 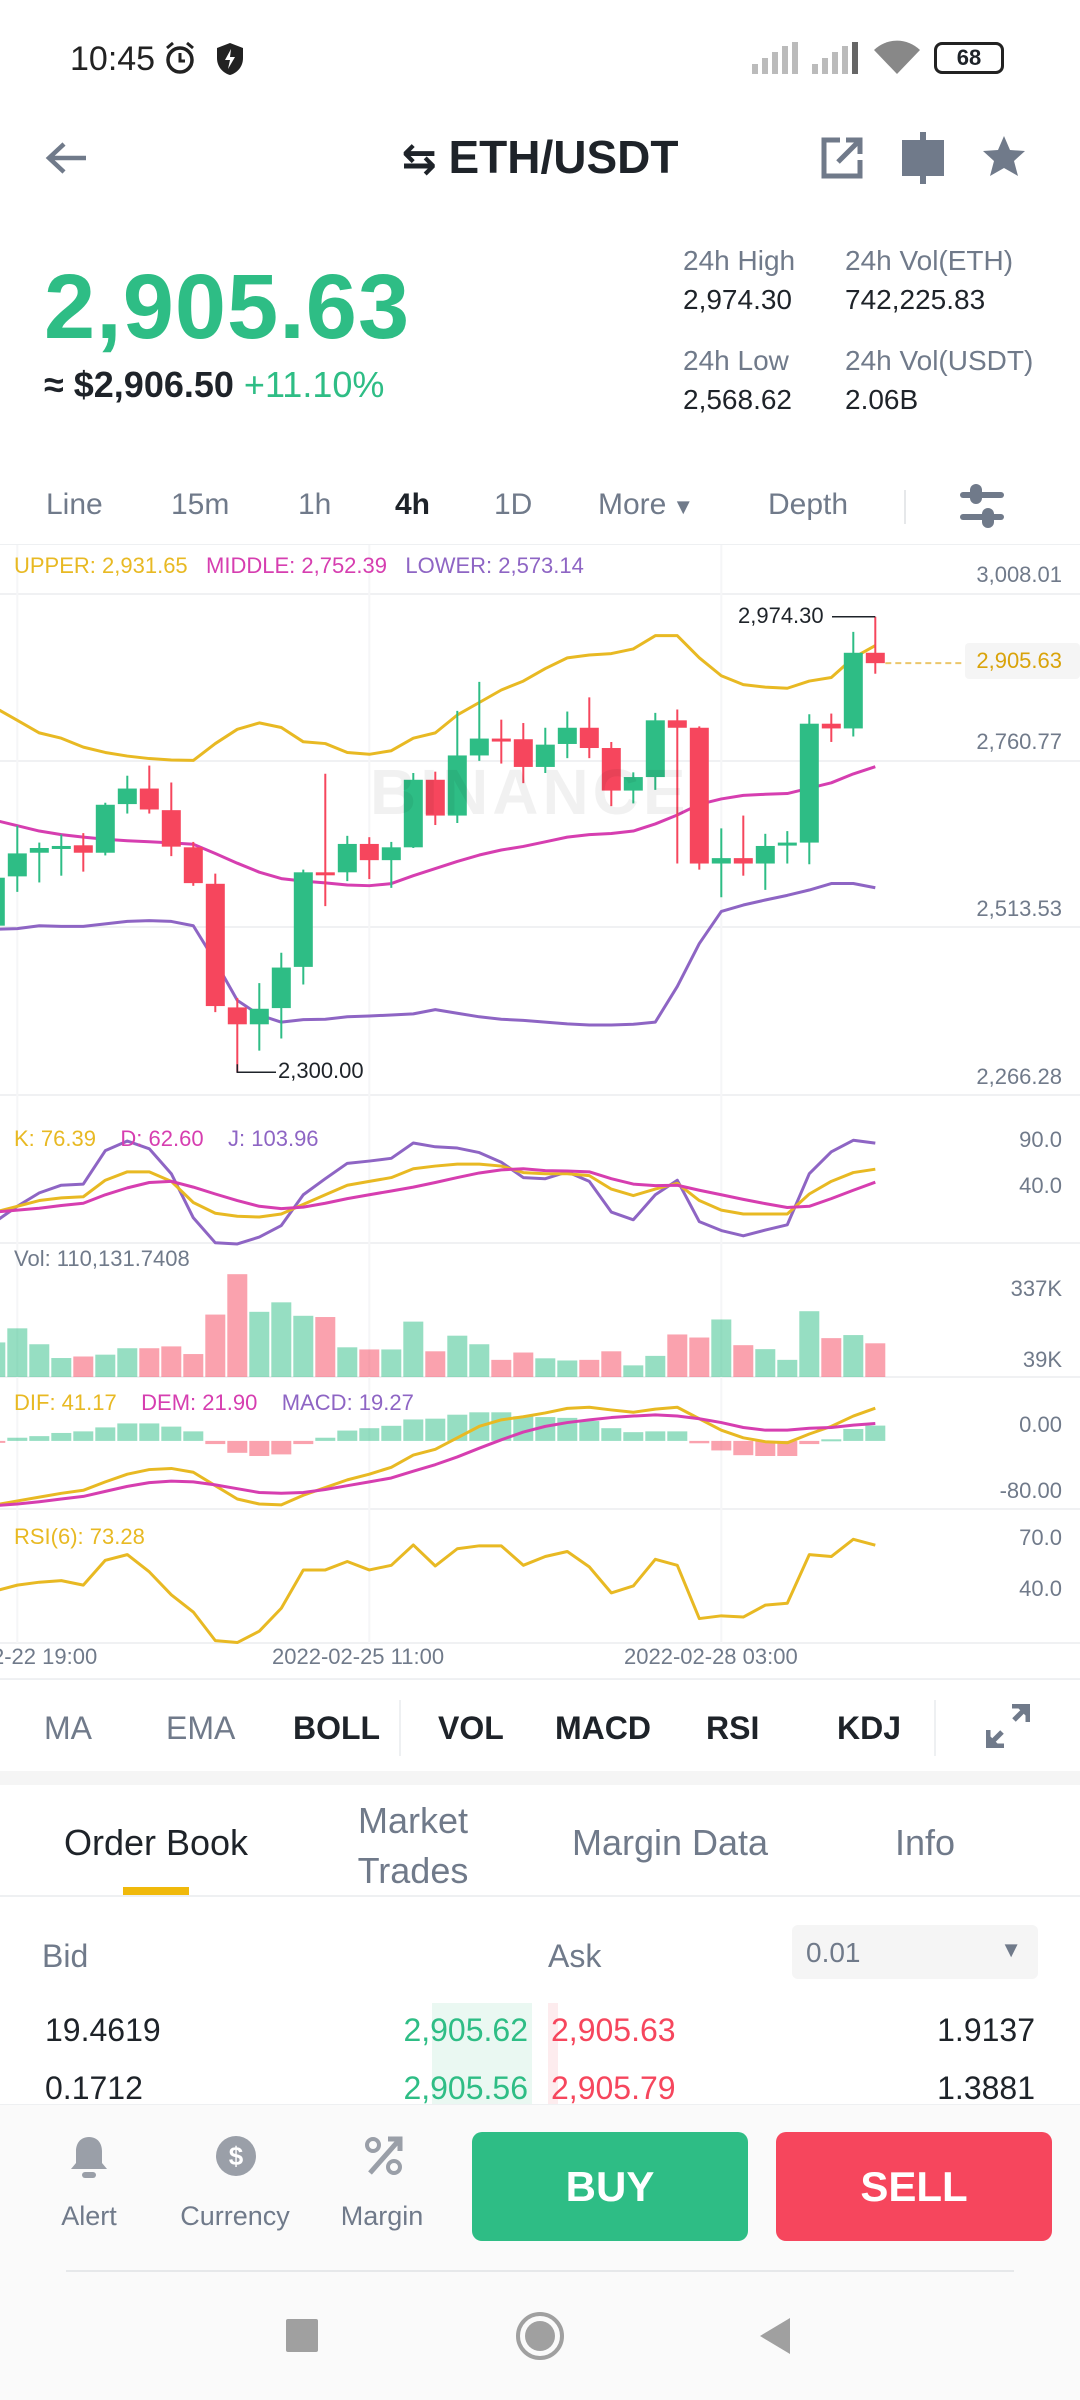 I want to click on ask-price: 2,905.63, so click(x=613, y=2030).